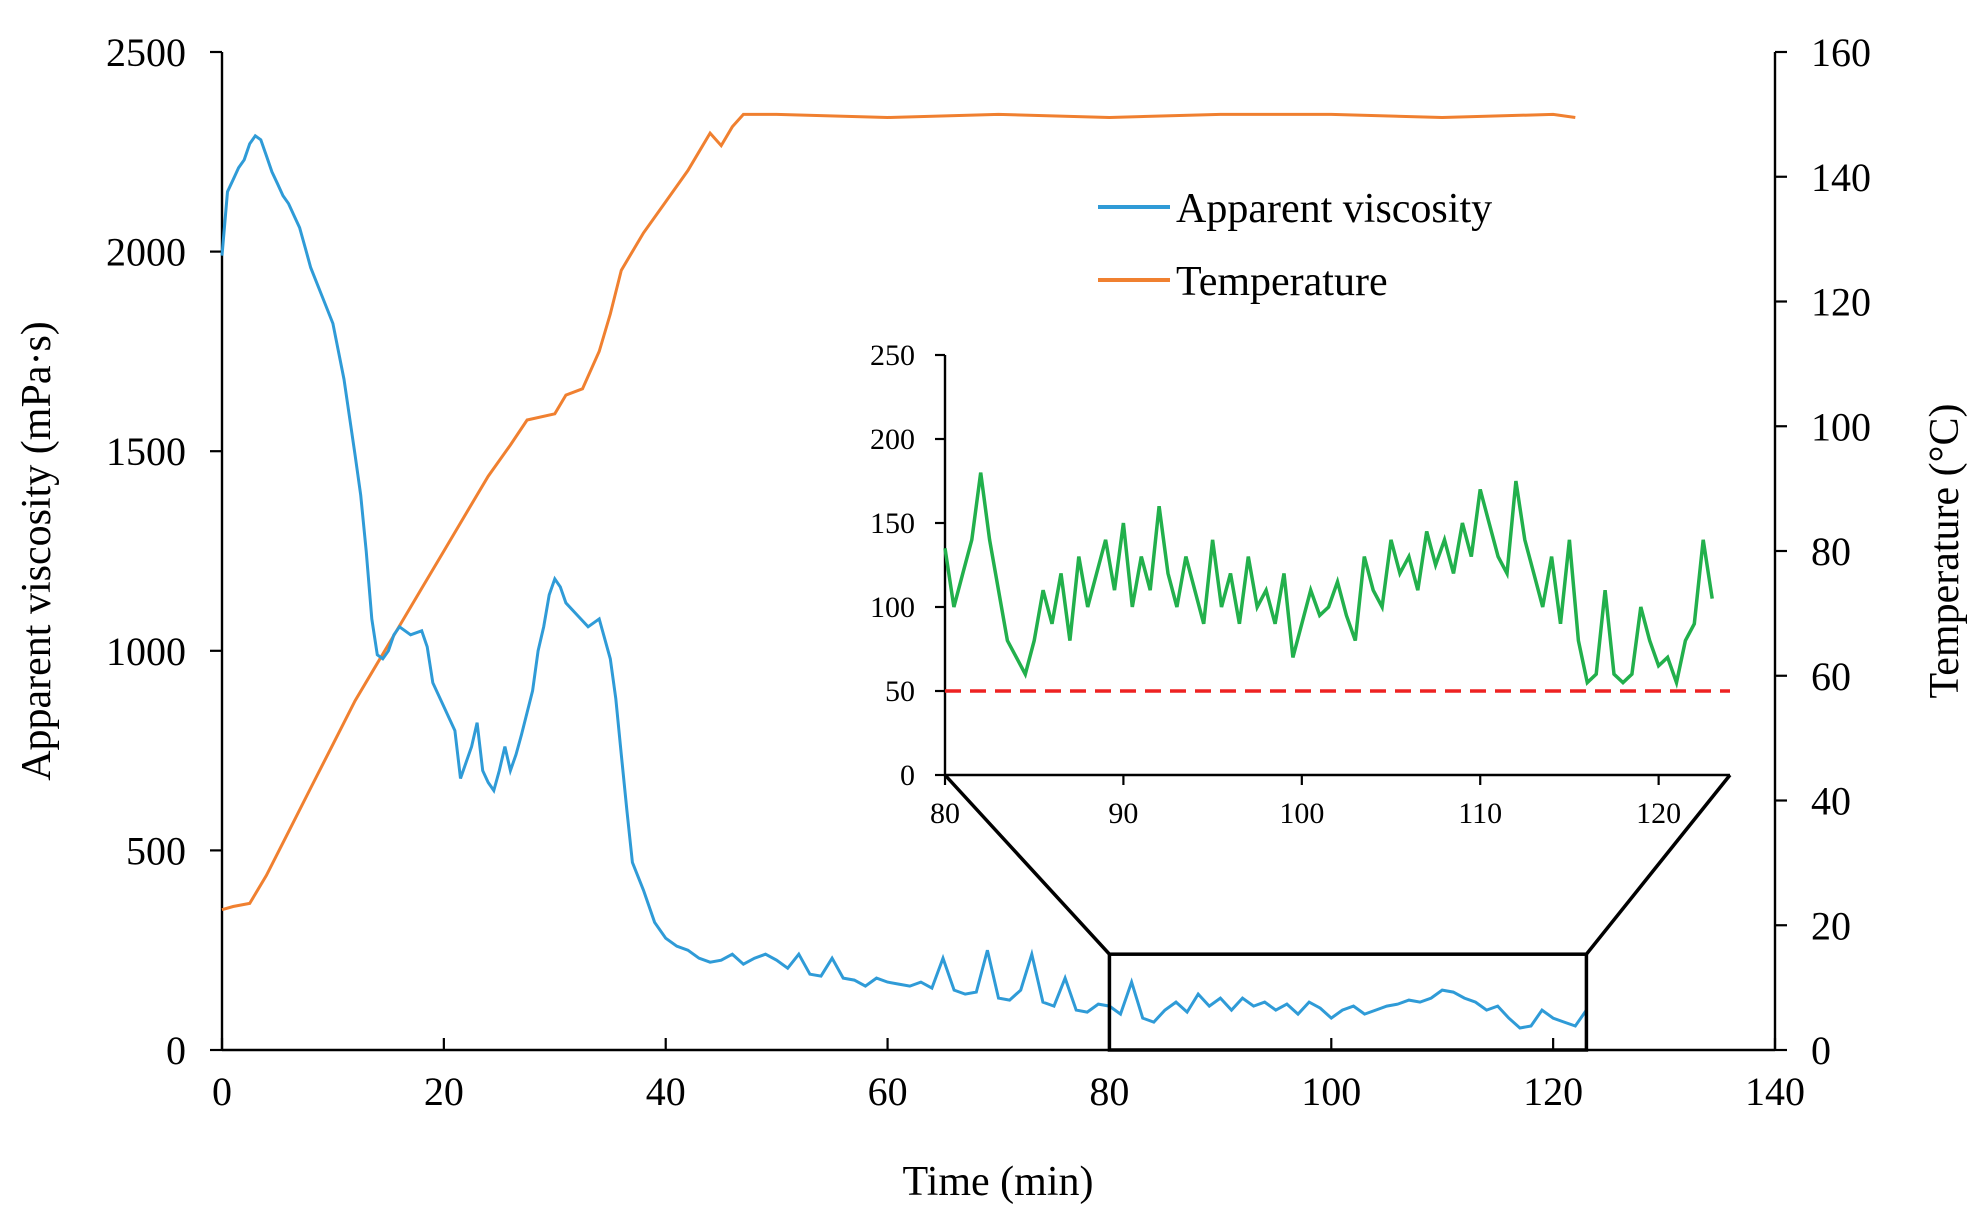 The width and height of the screenshot is (1971, 1218). I want to click on x-tick-label: 20, so click(444, 1091).